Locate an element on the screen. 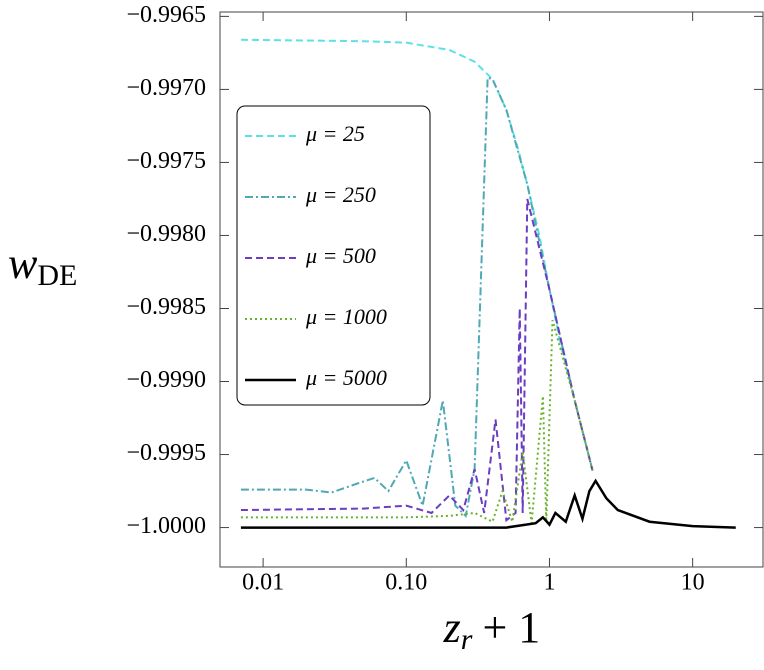 The width and height of the screenshot is (764, 670). y-tick-label: −0.9965 is located at coordinates (166, 15).